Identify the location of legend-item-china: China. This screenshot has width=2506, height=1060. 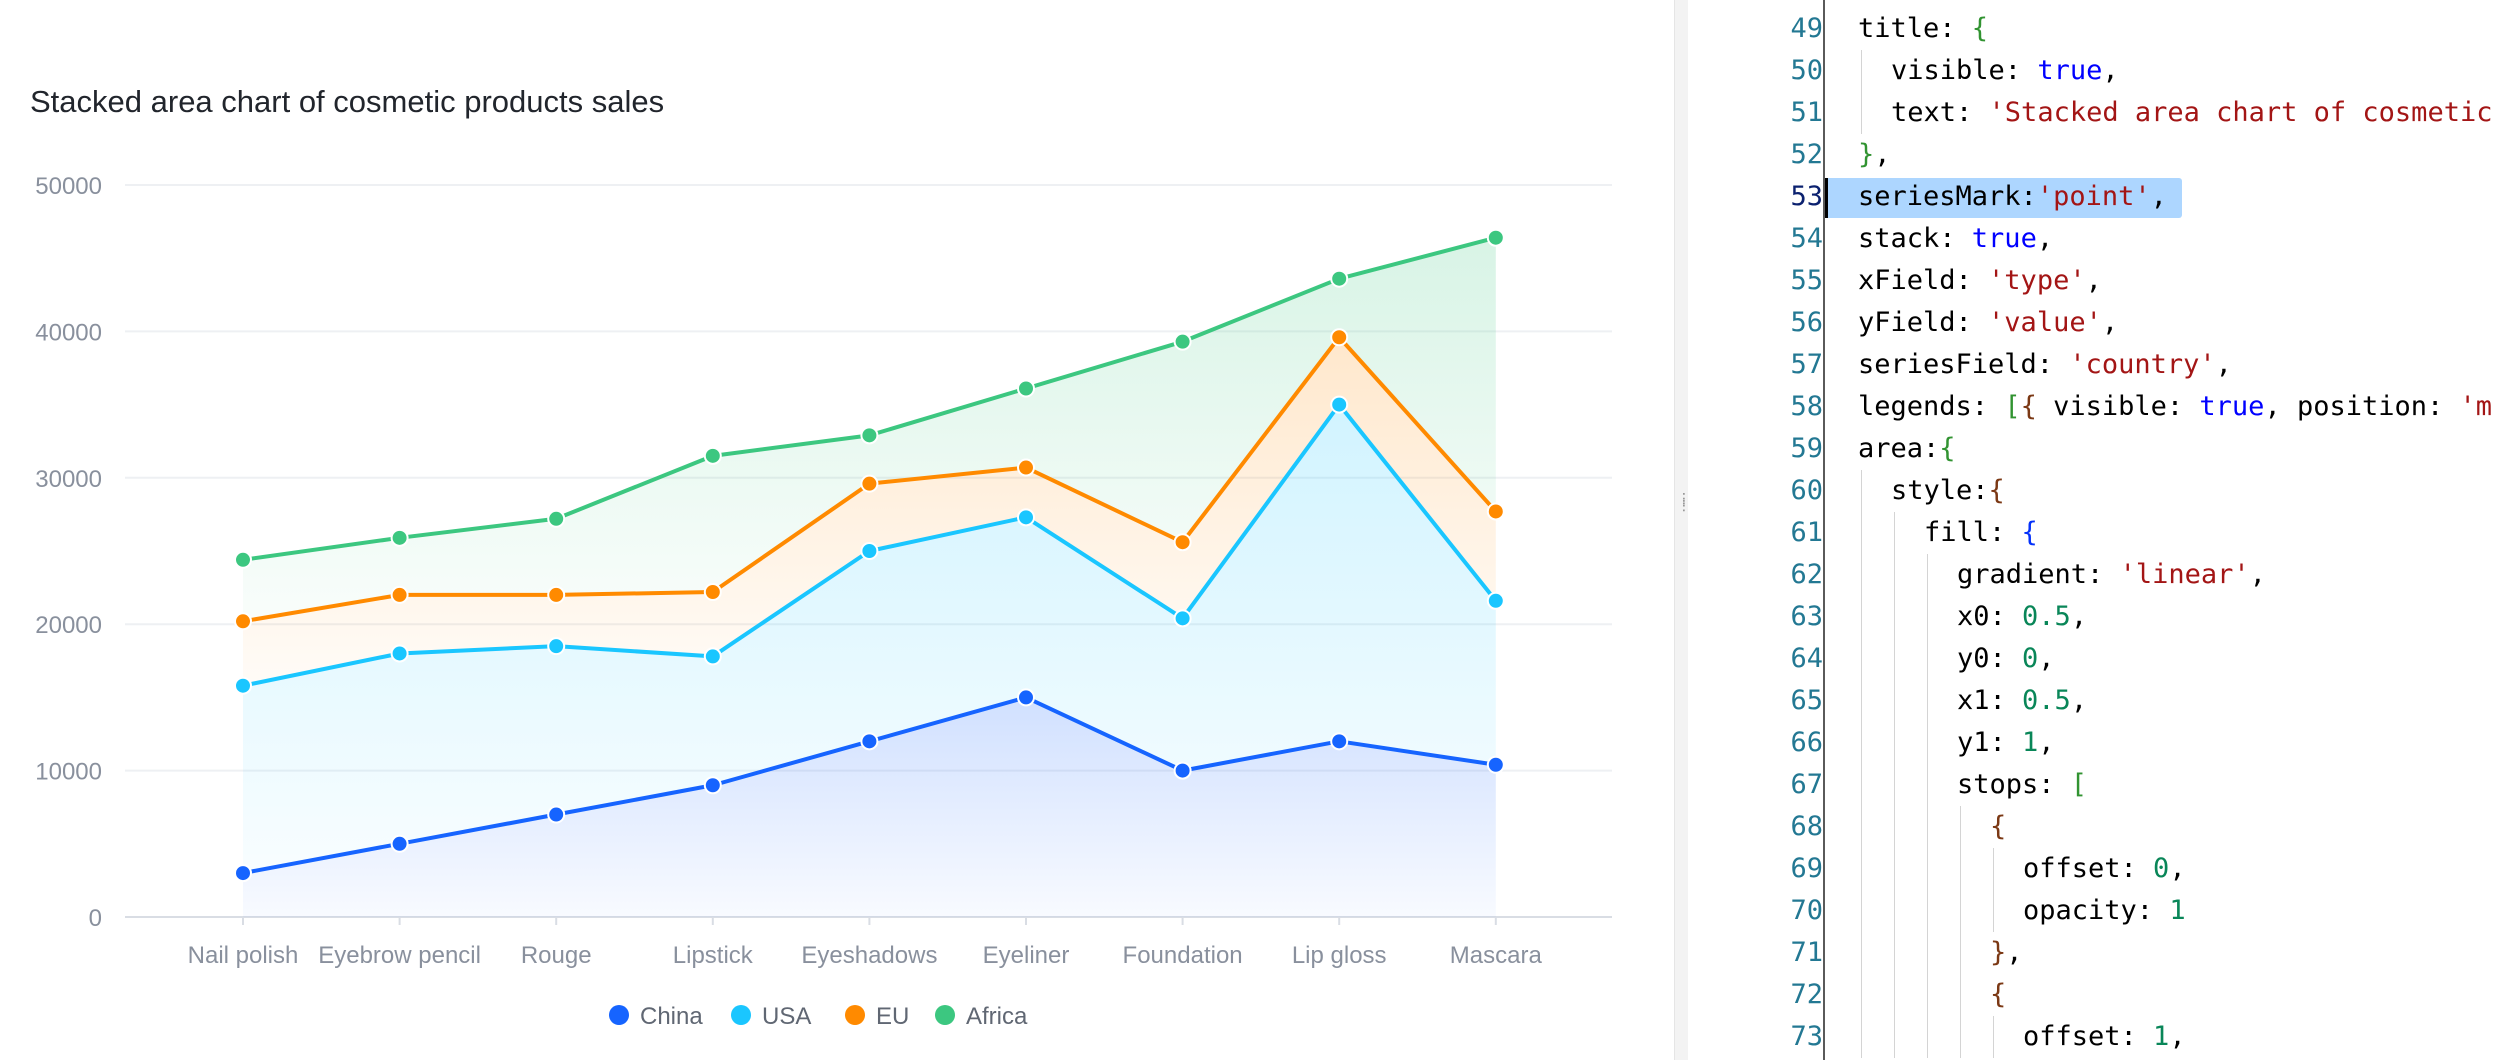
(656, 1016).